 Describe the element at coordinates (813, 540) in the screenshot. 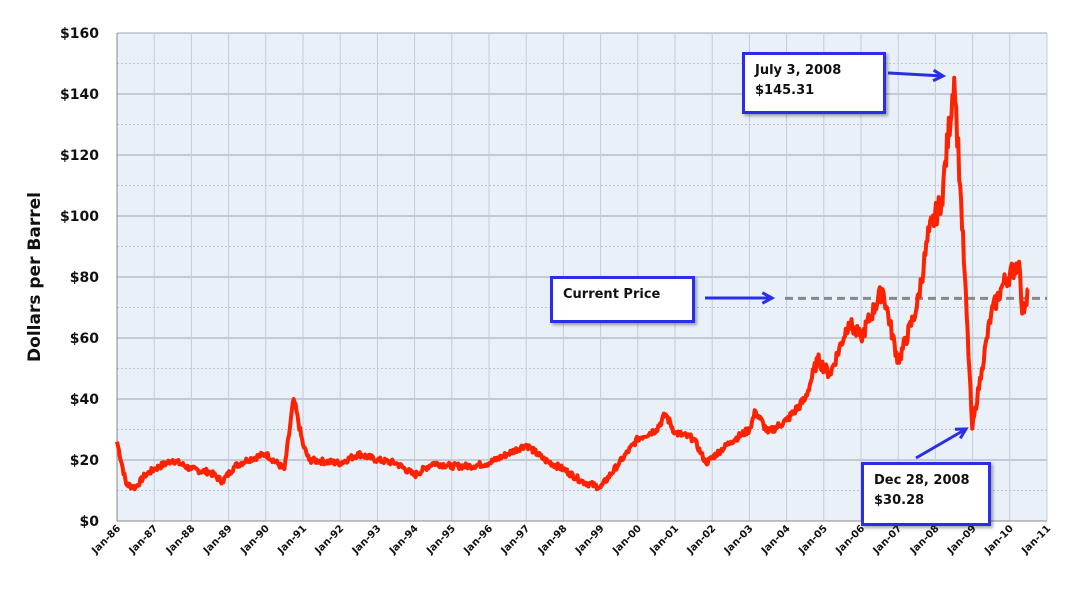

I see `x-tick-label: Jan-05` at that location.